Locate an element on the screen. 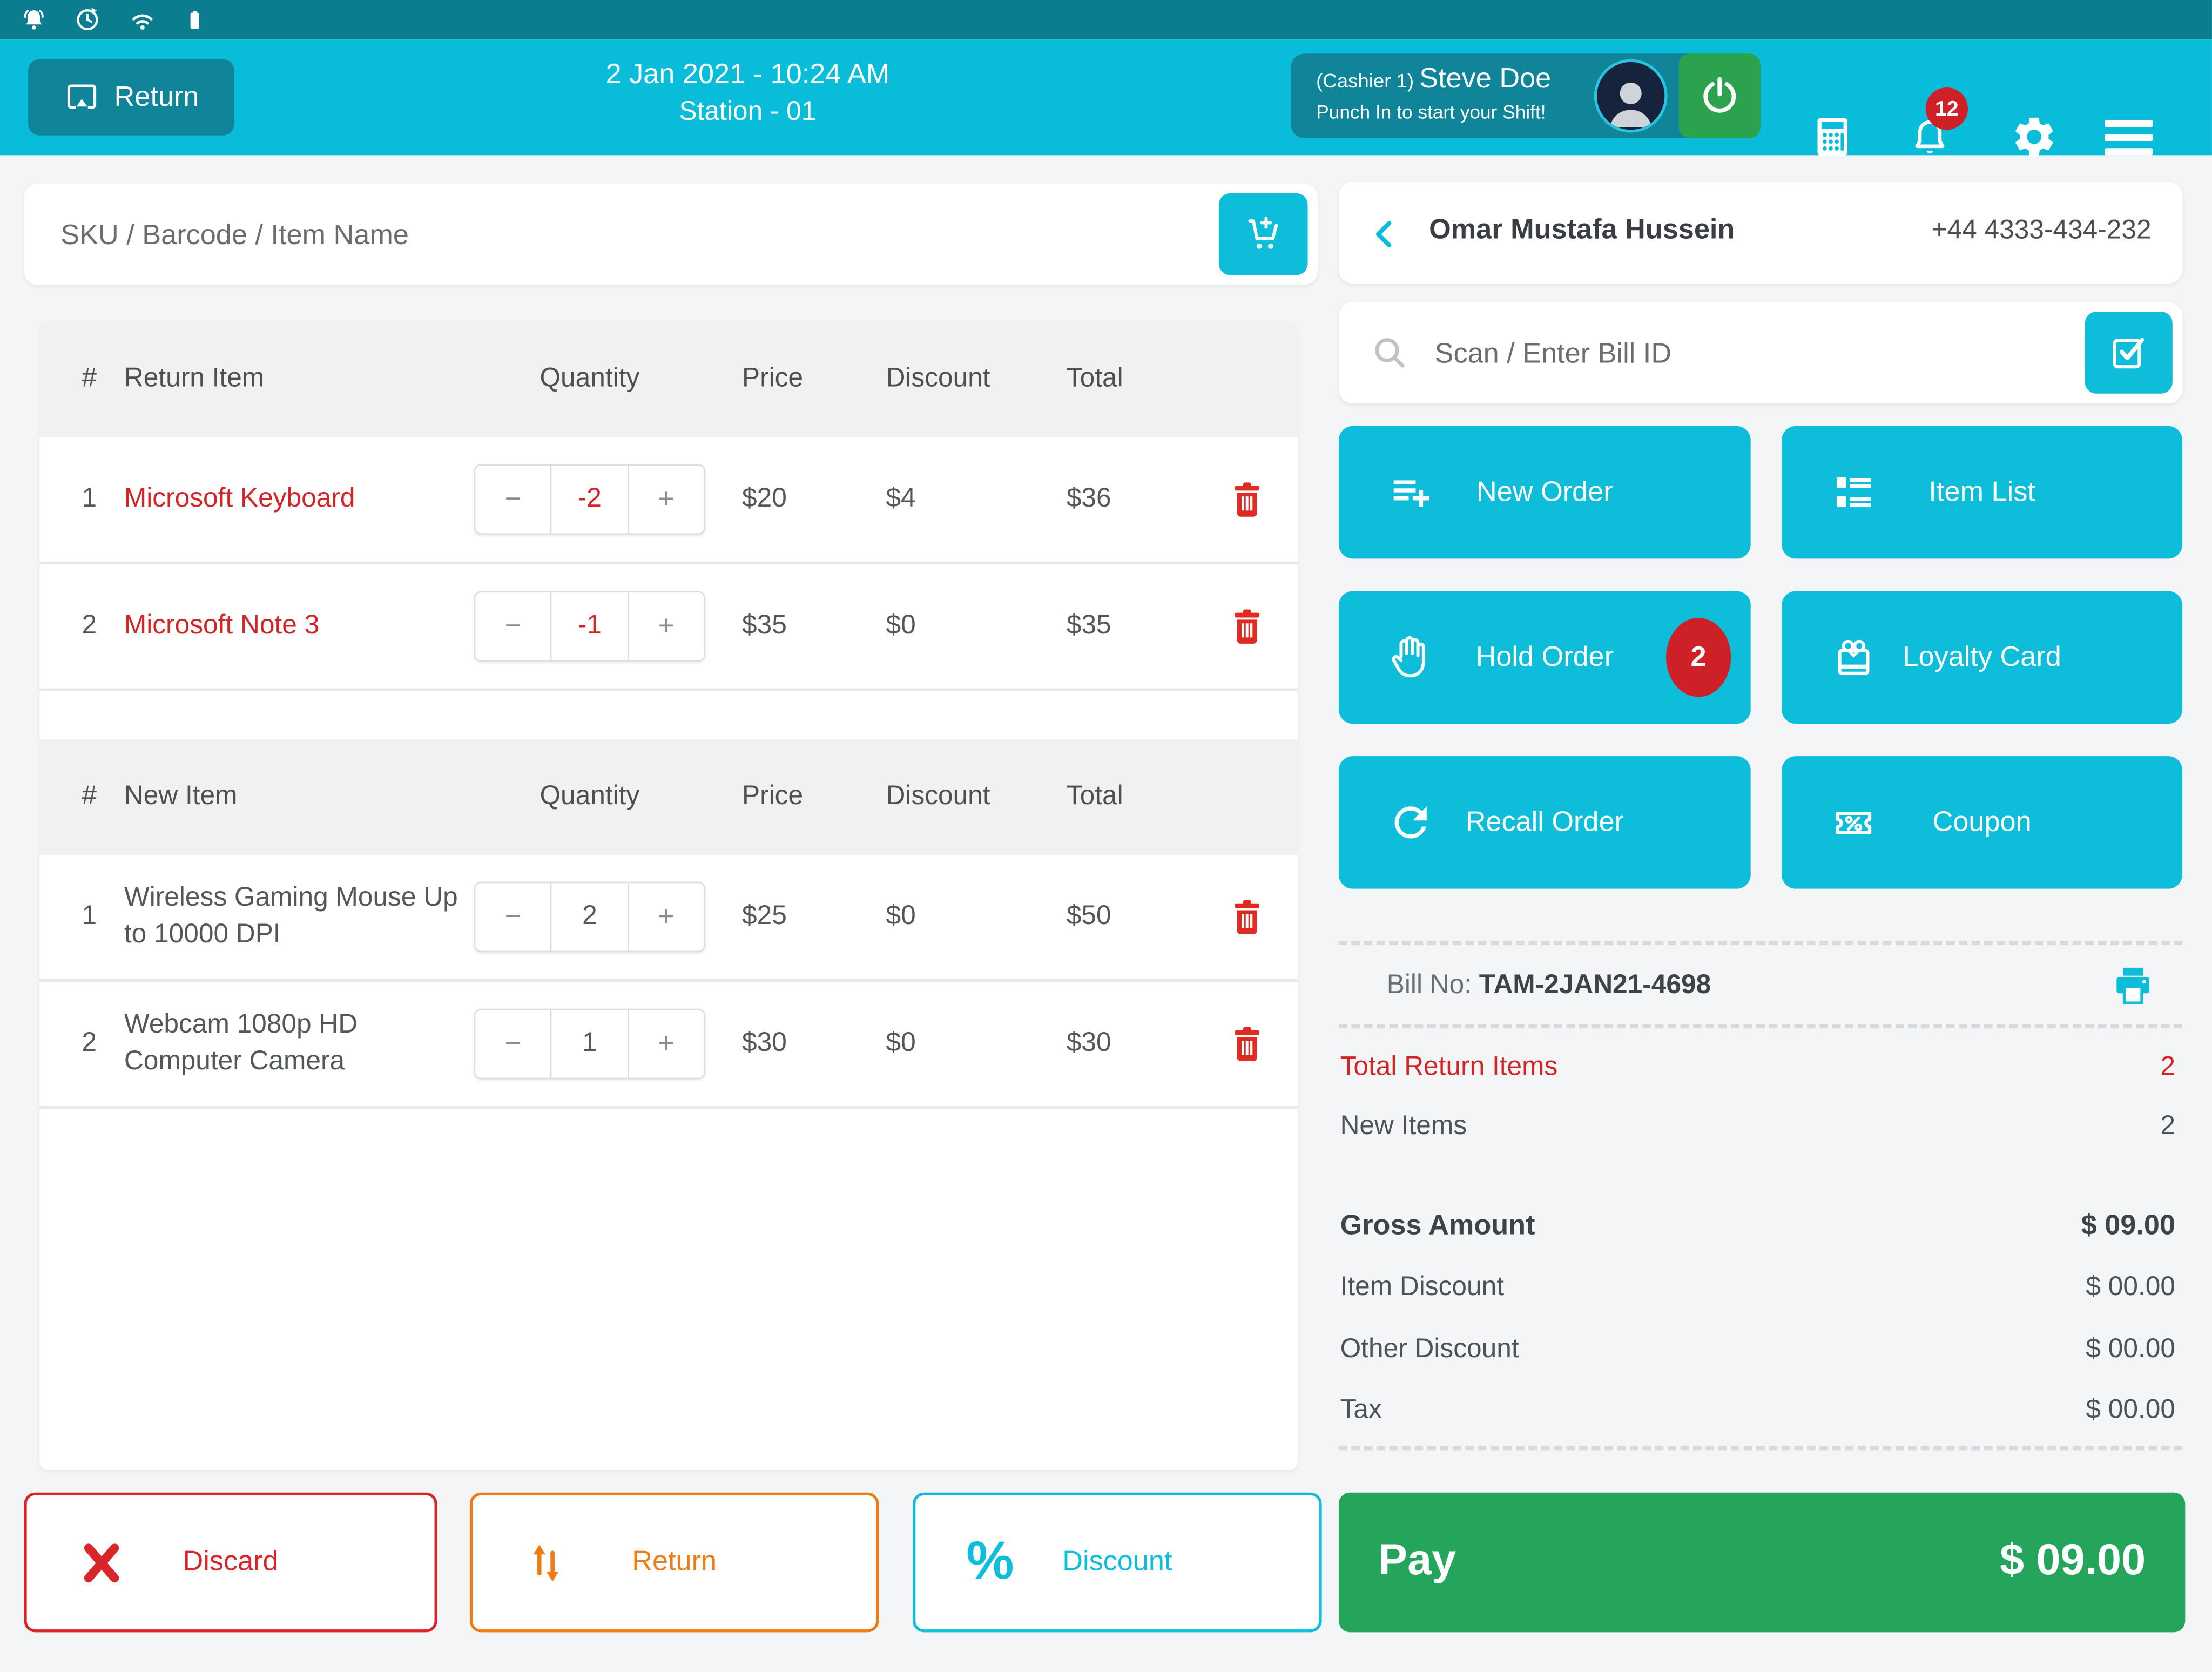  col-new-item: New Item is located at coordinates (181, 796).